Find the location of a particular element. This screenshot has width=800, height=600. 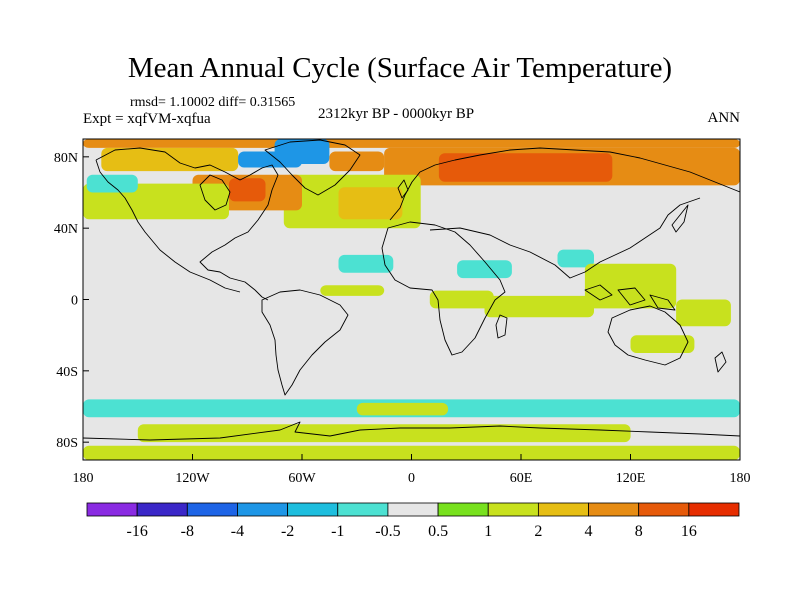

period-label: 2312kyr BP - 0000kyr BP is located at coordinates (396, 114).